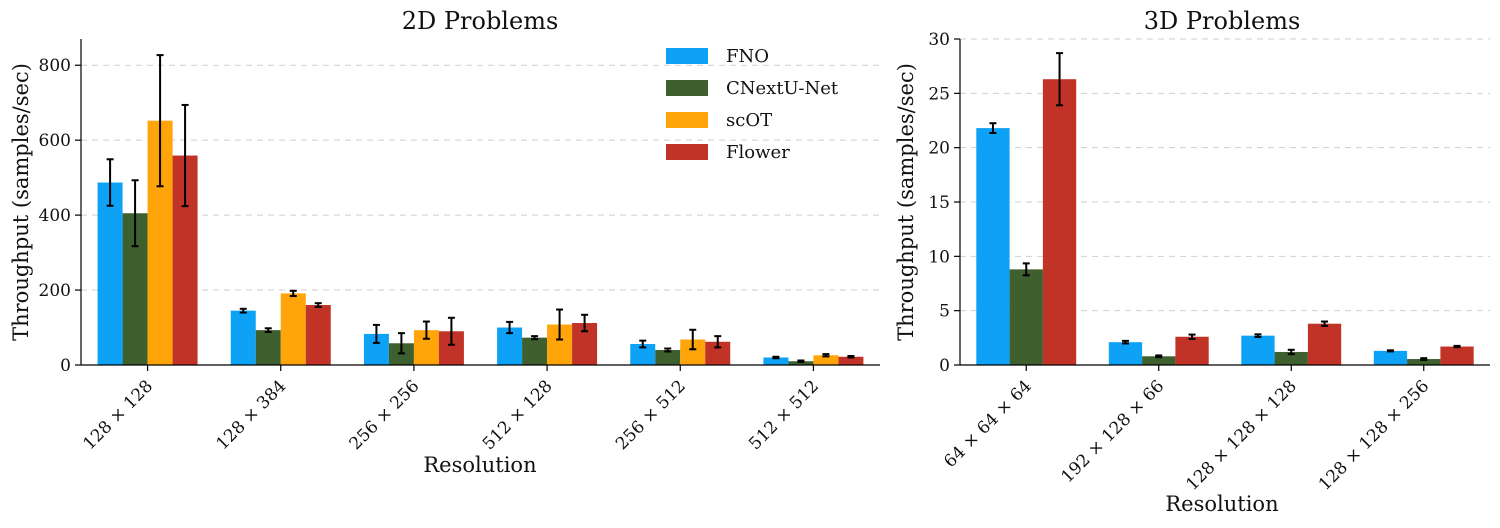 The image size is (1500, 528). What do you see at coordinates (939, 203) in the screenshot?
I see `y-tick-label: 15` at bounding box center [939, 203].